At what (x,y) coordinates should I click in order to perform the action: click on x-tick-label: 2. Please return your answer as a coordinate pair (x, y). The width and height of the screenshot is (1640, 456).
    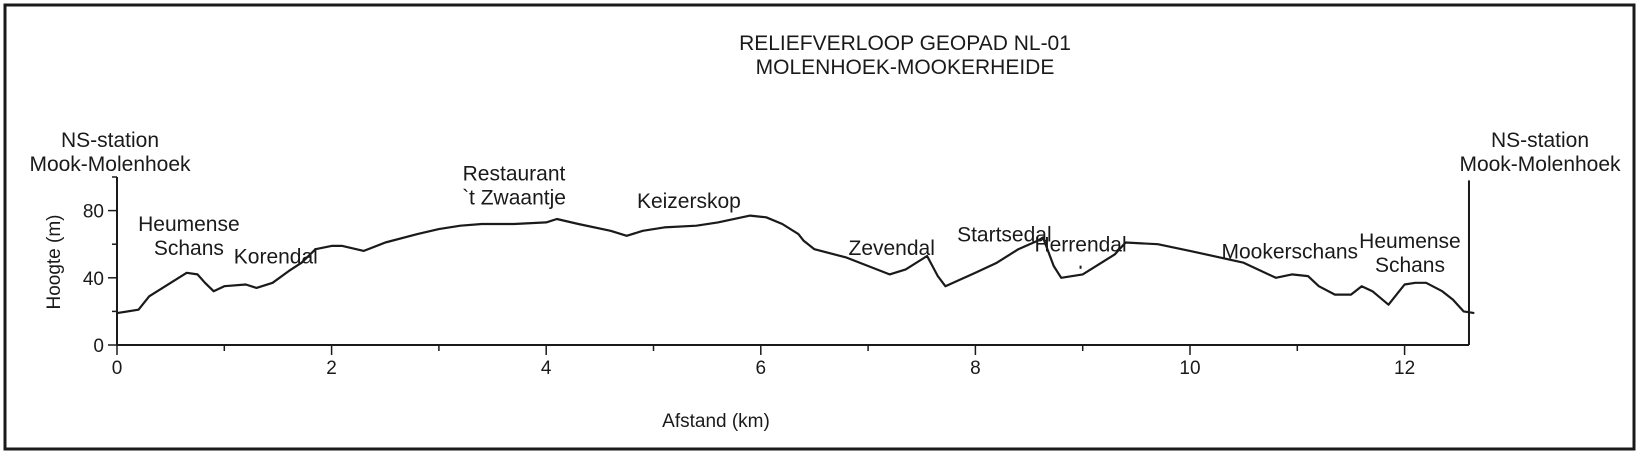
    Looking at the image, I should click on (331, 368).